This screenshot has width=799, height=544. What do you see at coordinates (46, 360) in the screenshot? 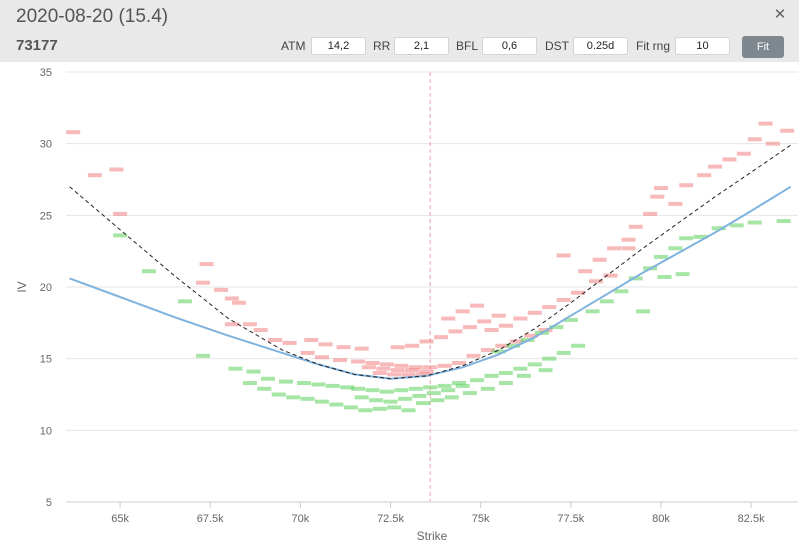
I see `y-tick-label: 15` at bounding box center [46, 360].